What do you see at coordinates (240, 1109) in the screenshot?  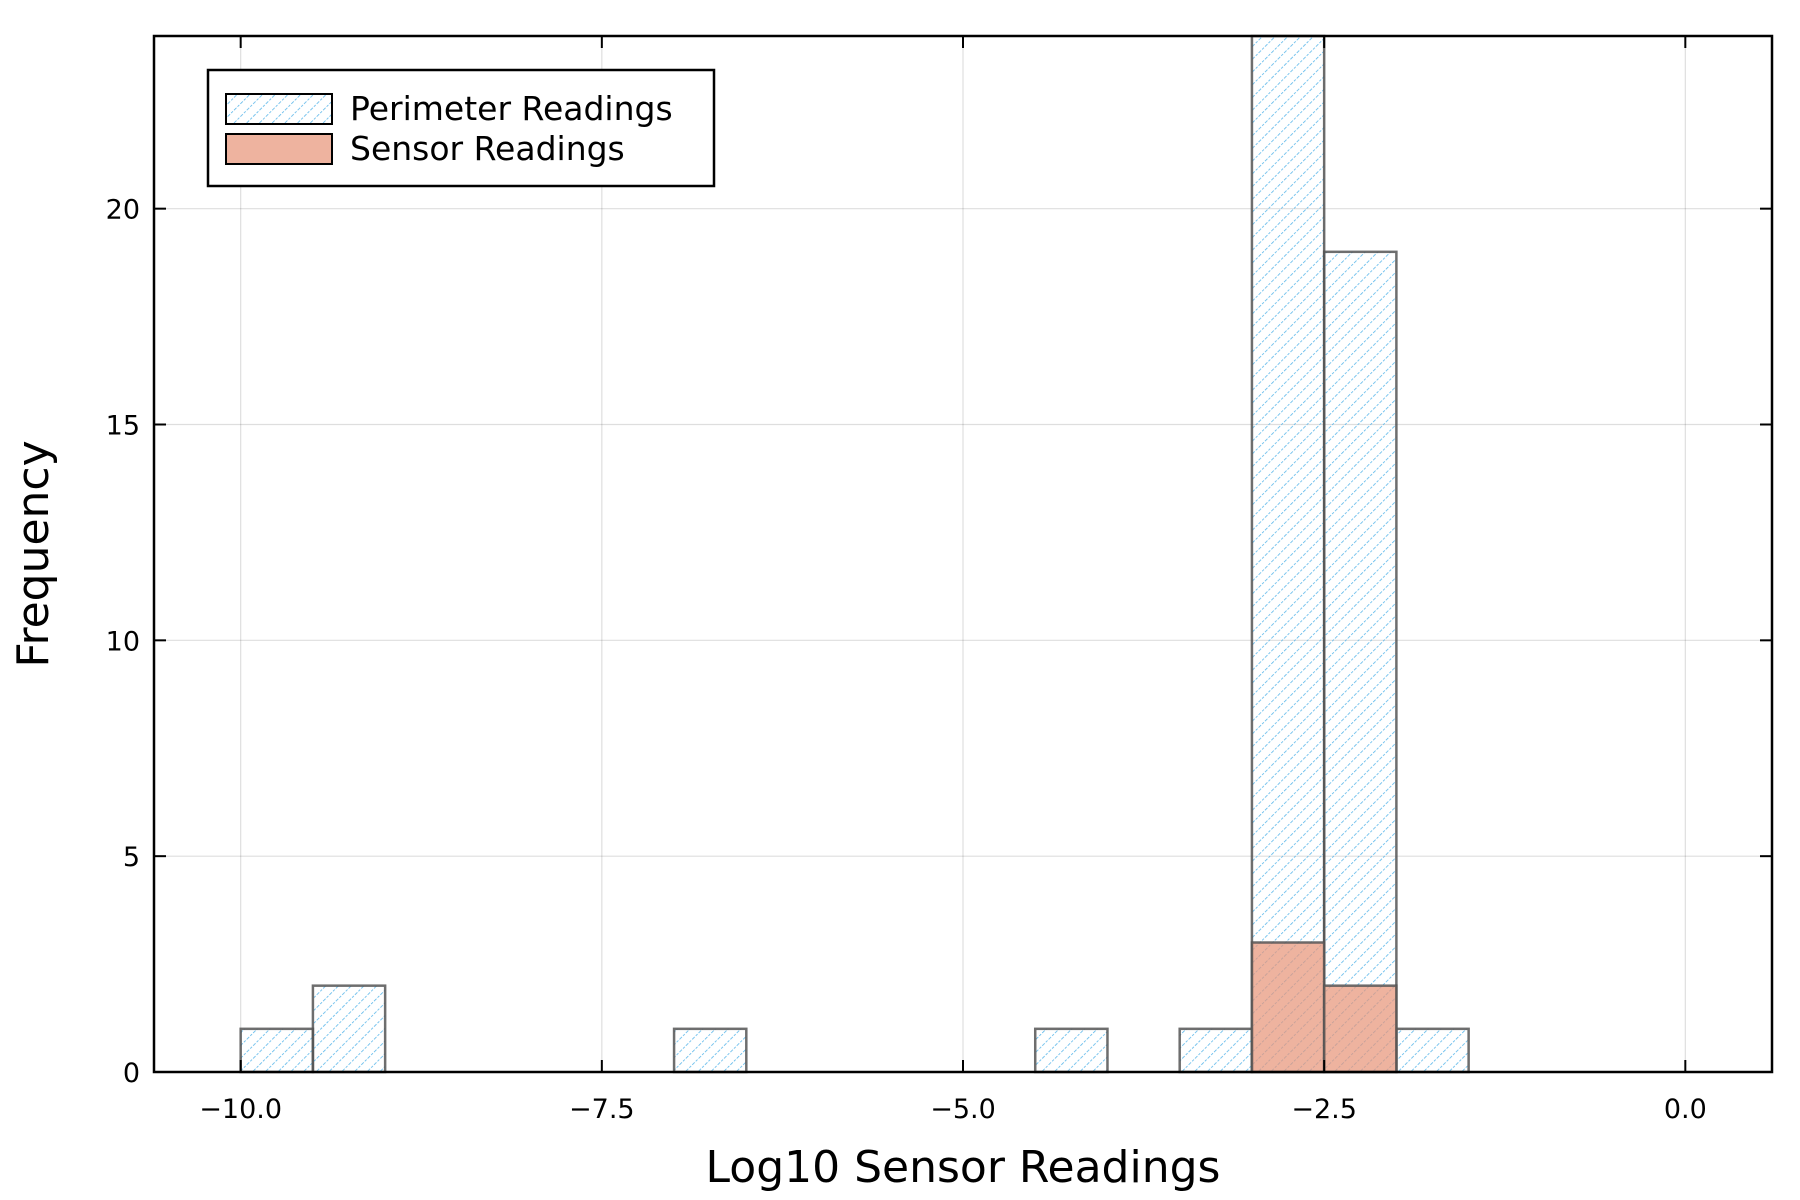 I see `x-tick-label-0: −10.0` at bounding box center [240, 1109].